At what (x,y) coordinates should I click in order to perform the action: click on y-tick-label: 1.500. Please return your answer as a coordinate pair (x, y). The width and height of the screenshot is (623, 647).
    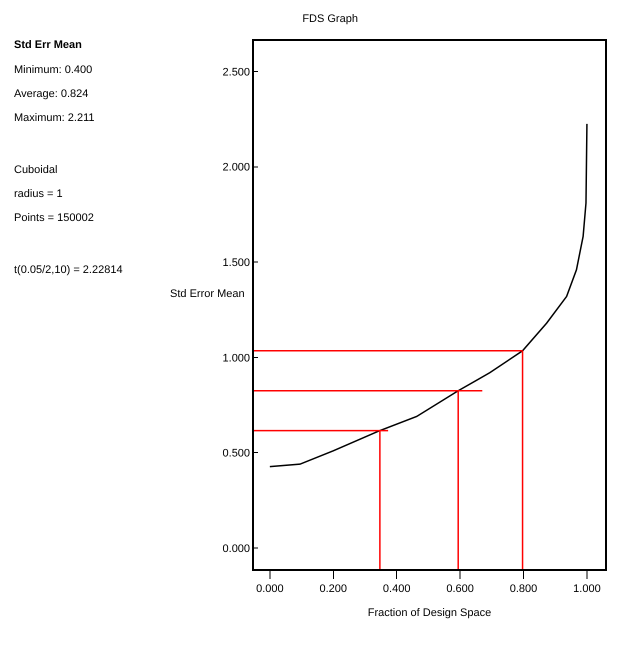
    Looking at the image, I should click on (236, 262).